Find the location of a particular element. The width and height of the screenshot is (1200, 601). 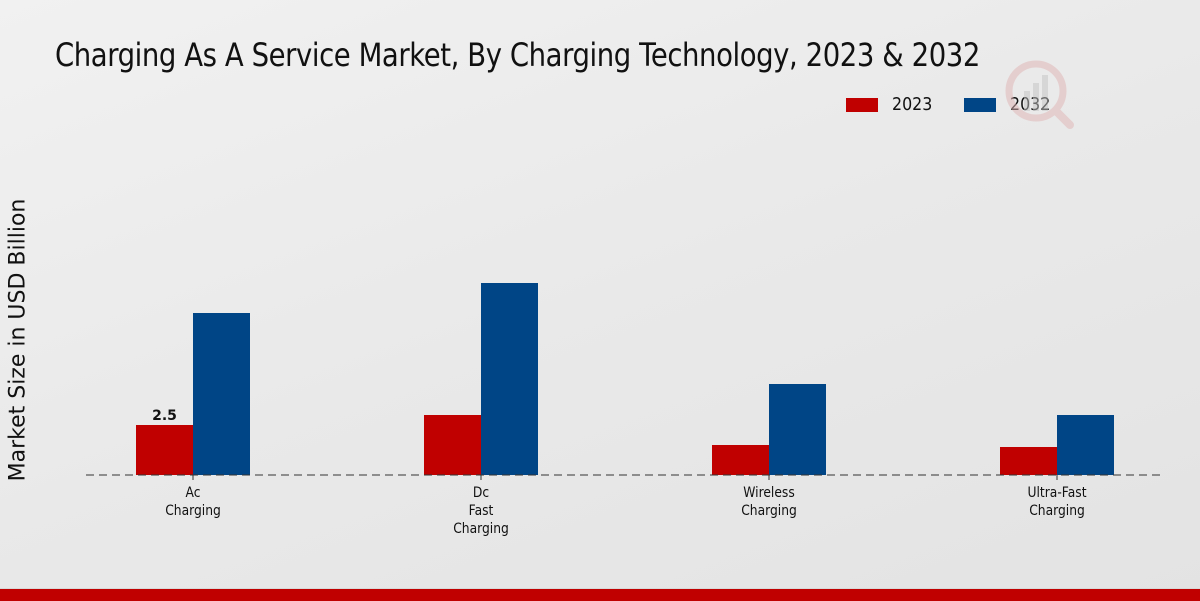

x-tick-label: Dc Fast Charging is located at coordinates (481, 511).